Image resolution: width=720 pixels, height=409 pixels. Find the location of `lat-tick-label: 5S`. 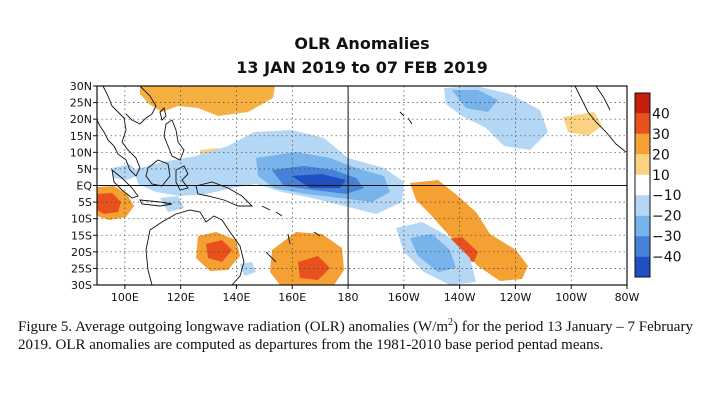

lat-tick-label: 5S is located at coordinates (85, 202).